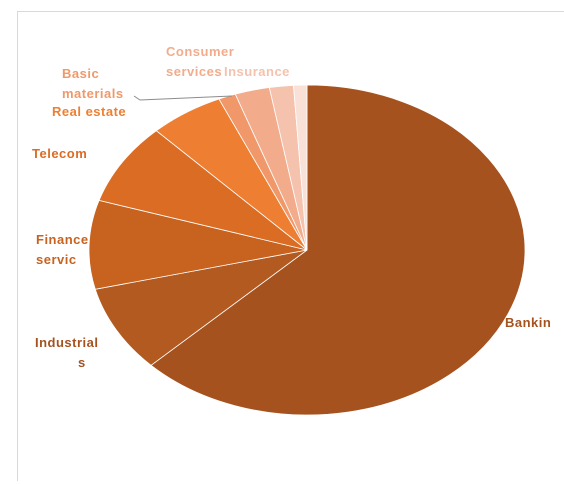  I want to click on slice-label-2: Finance servic, so click(62, 249).